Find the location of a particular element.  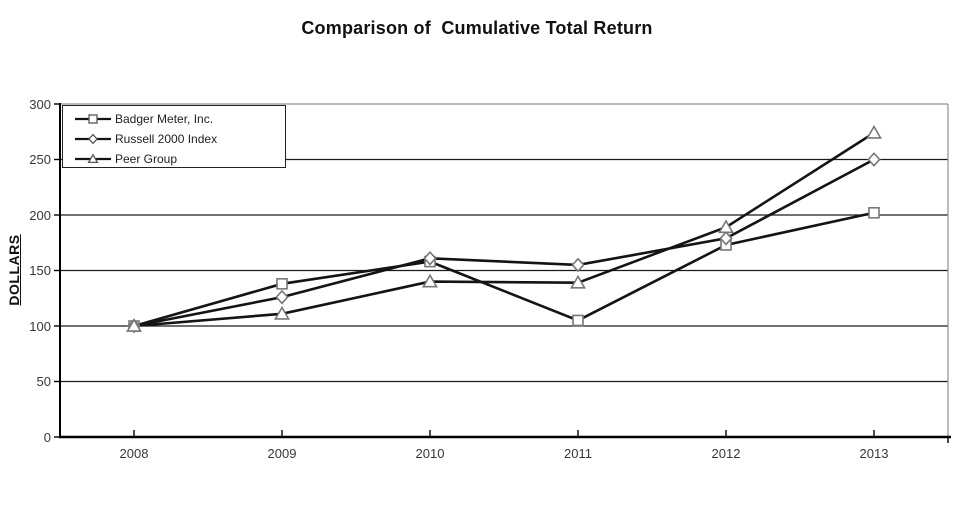

legend-marker-diamond-icon is located at coordinates (93, 139).